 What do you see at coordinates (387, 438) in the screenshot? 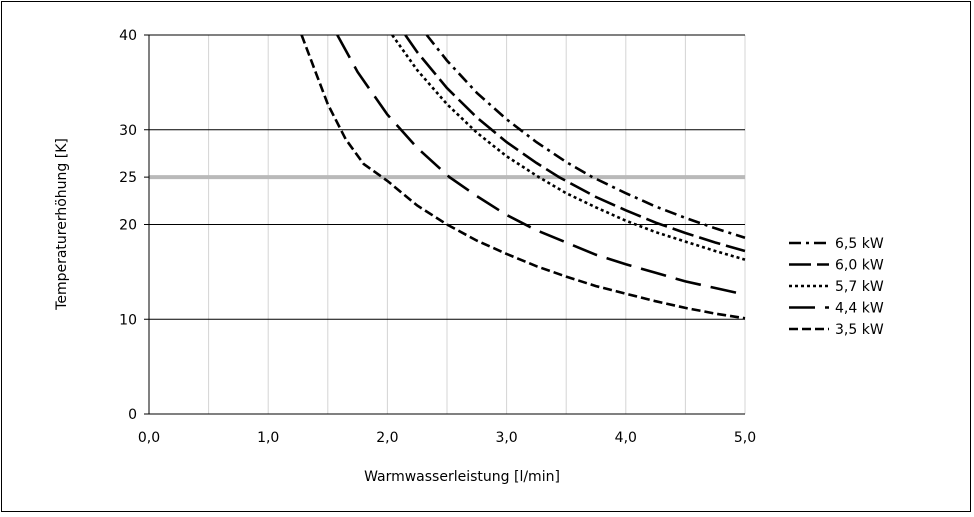
I see `x-tick-label: 2,0` at bounding box center [387, 438].